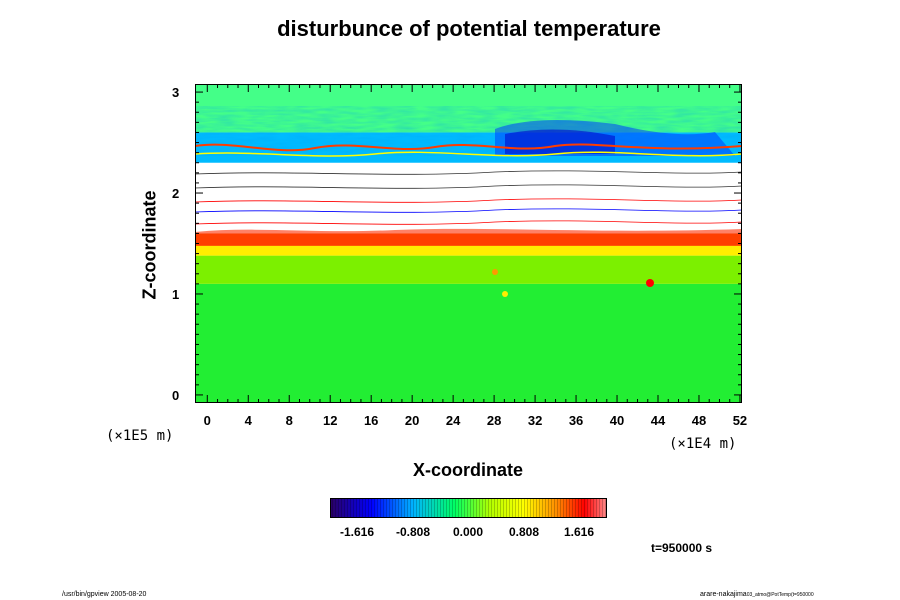  I want to click on x-tick-label: 40, so click(617, 420).